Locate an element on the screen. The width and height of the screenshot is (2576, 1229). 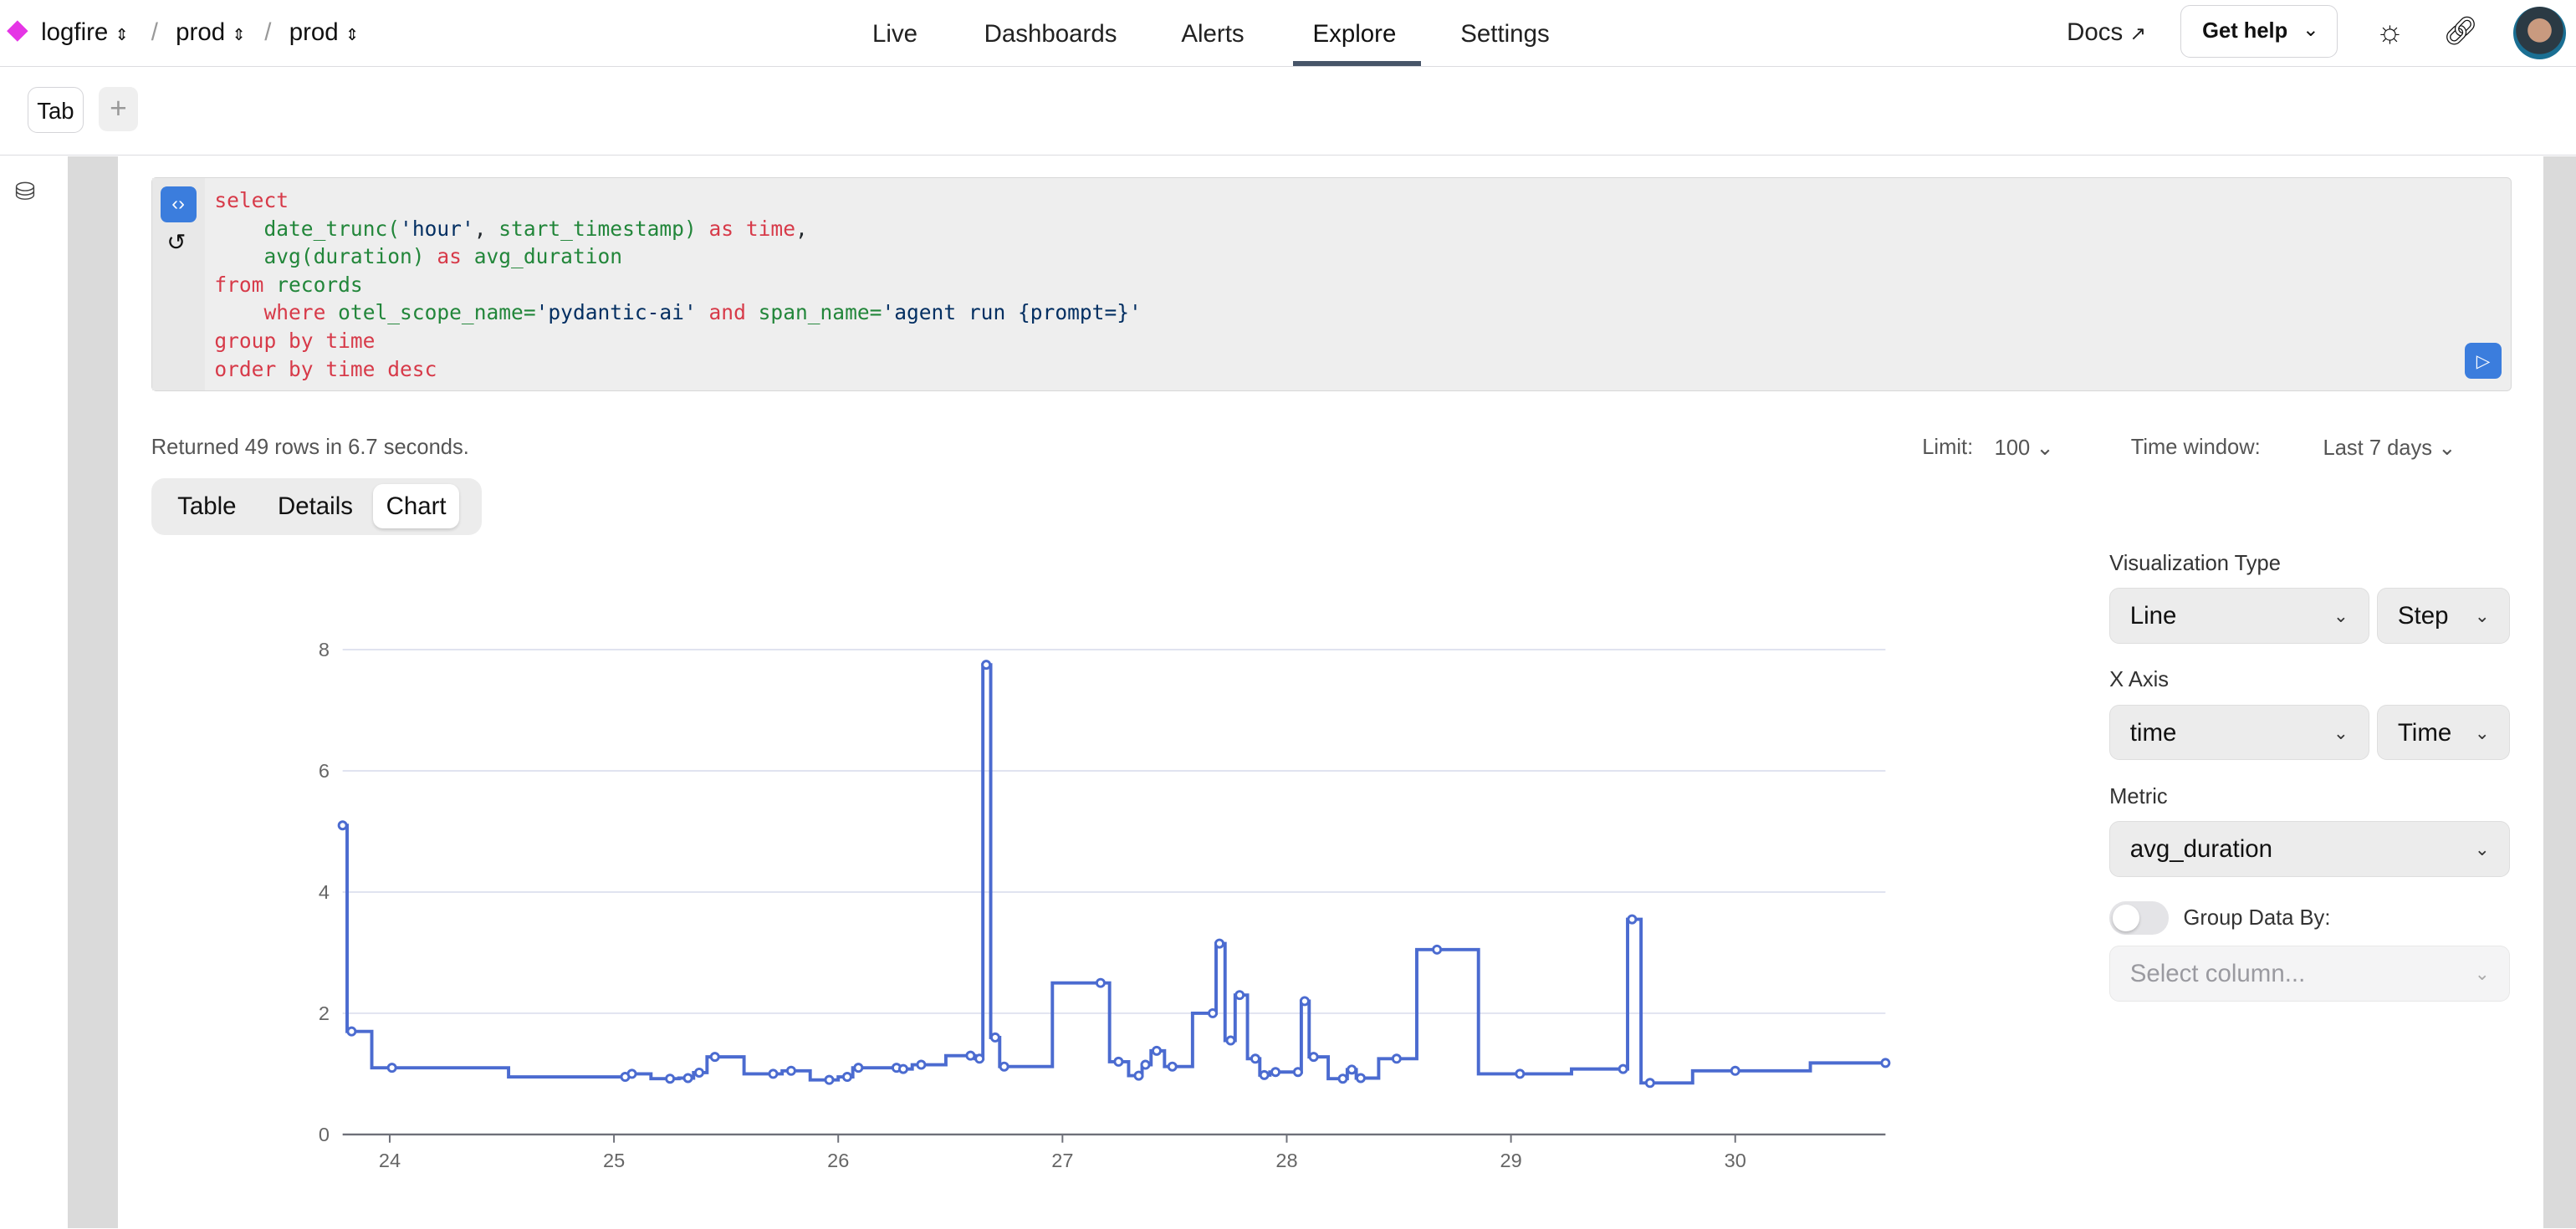
tab-table: Table is located at coordinates (207, 506).